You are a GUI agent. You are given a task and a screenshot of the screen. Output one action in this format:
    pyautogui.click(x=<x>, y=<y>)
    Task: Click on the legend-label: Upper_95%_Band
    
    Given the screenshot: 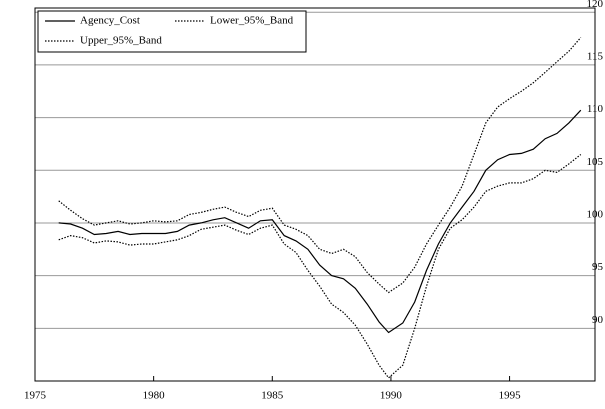 What is the action you would take?
    pyautogui.click(x=121, y=41)
    